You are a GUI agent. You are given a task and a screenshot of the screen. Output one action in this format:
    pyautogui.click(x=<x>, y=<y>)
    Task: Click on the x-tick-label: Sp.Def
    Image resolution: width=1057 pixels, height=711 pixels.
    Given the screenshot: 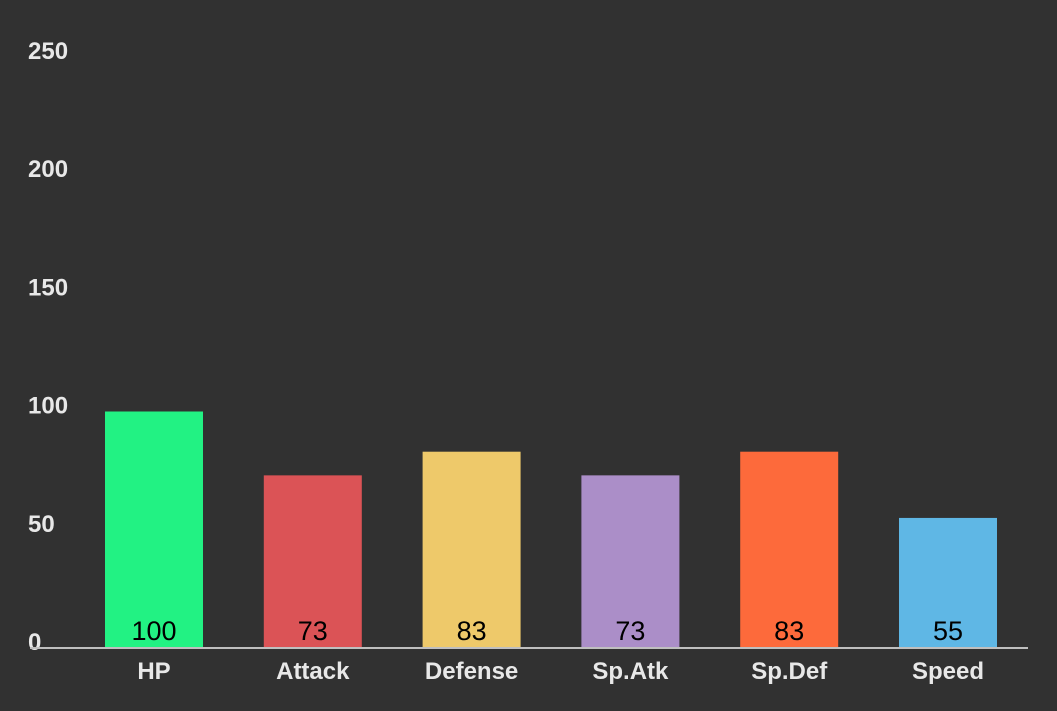 What is the action you would take?
    pyautogui.click(x=789, y=671)
    